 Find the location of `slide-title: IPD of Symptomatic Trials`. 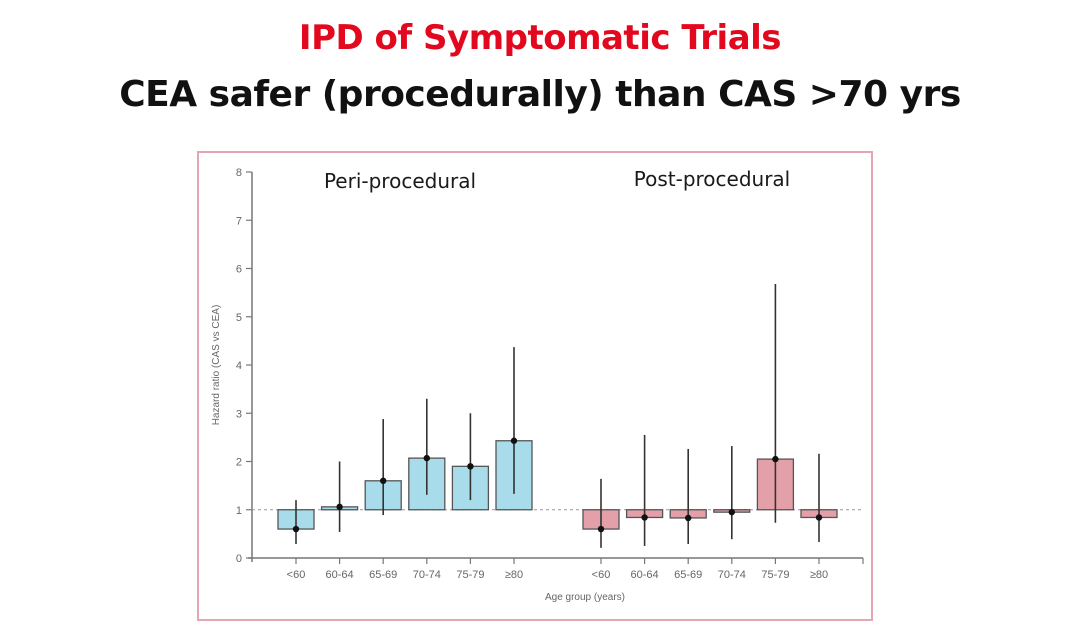

slide-title: IPD of Symptomatic Trials is located at coordinates (540, 38).